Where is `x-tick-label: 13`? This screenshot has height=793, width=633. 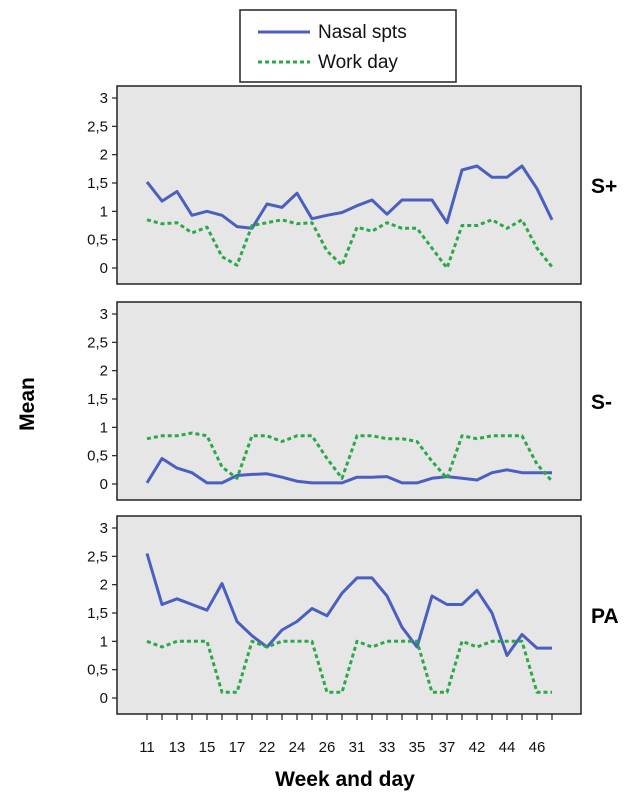
x-tick-label: 13 is located at coordinates (177, 747).